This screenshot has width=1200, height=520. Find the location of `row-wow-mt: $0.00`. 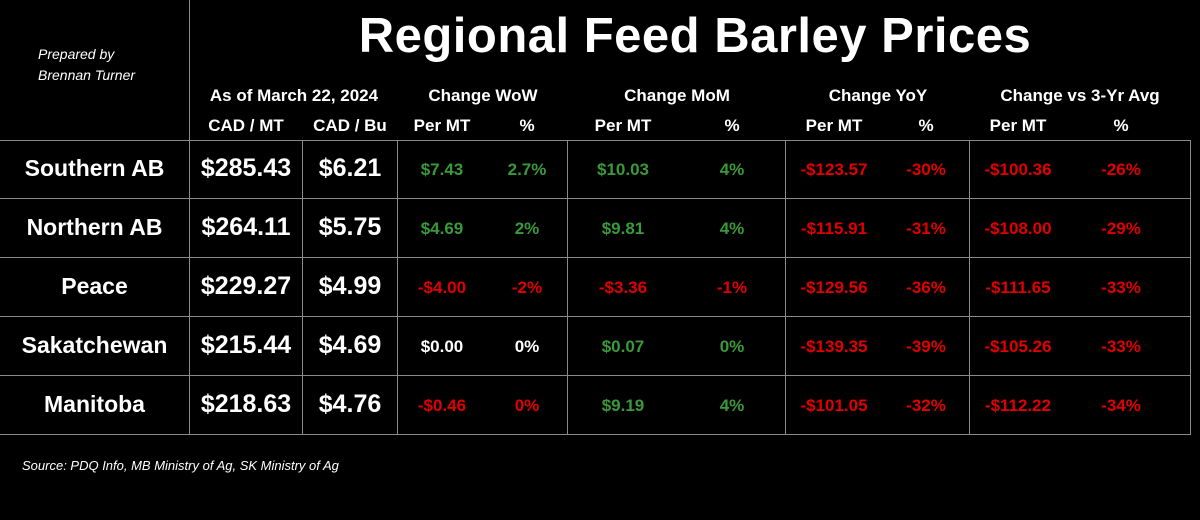

row-wow-mt: $0.00 is located at coordinates (442, 346).